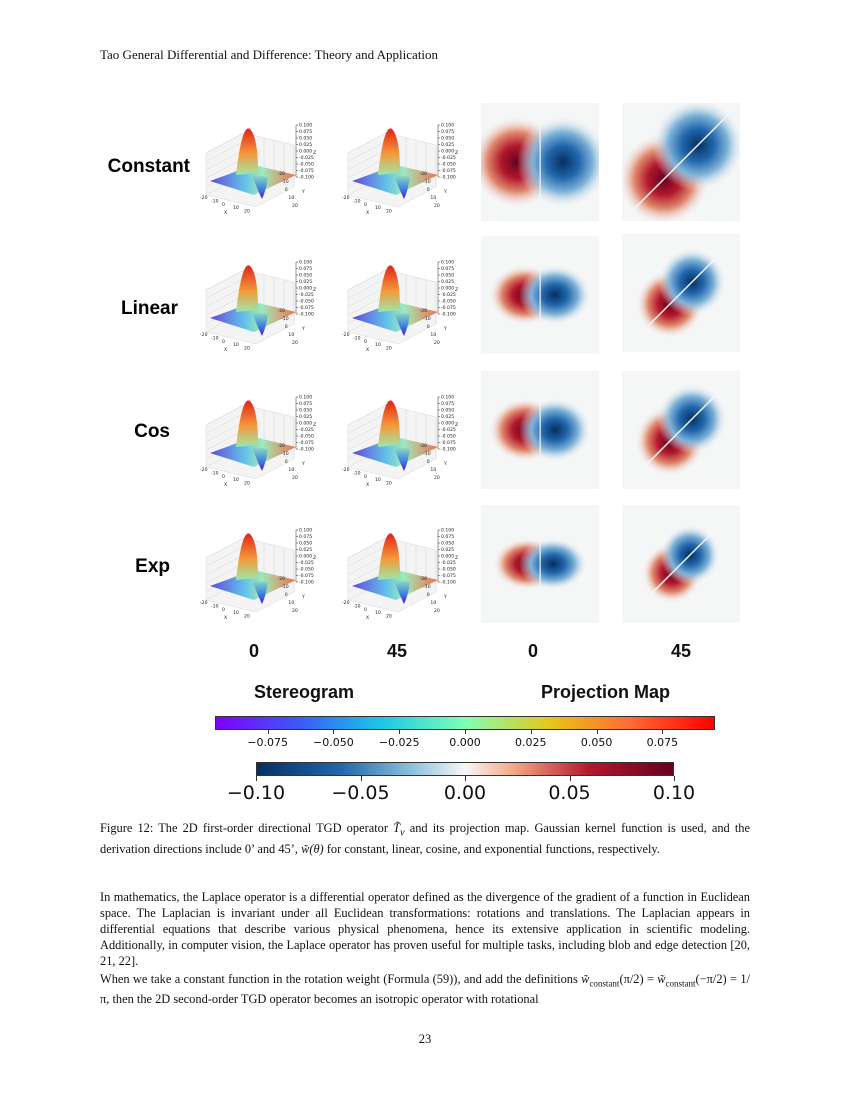 This screenshot has height=1100, width=850. What do you see at coordinates (569, 793) in the screenshot?
I see `diverging-tick-label: 0.05` at bounding box center [569, 793].